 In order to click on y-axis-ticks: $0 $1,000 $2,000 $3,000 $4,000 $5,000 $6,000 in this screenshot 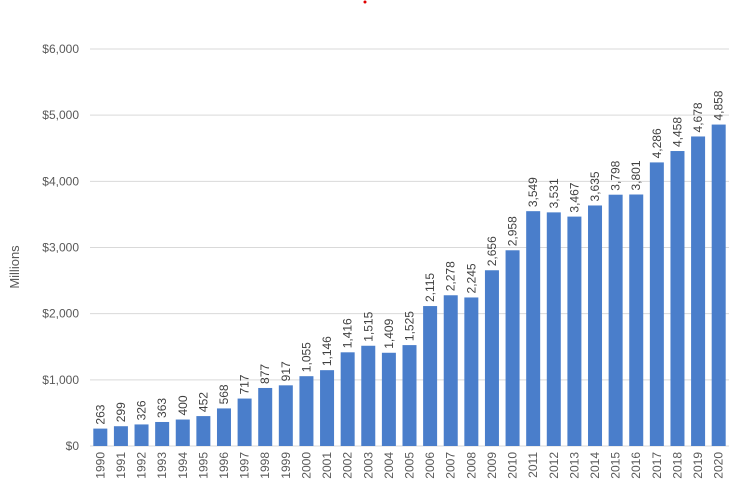, I will do `click(60, 247)`.